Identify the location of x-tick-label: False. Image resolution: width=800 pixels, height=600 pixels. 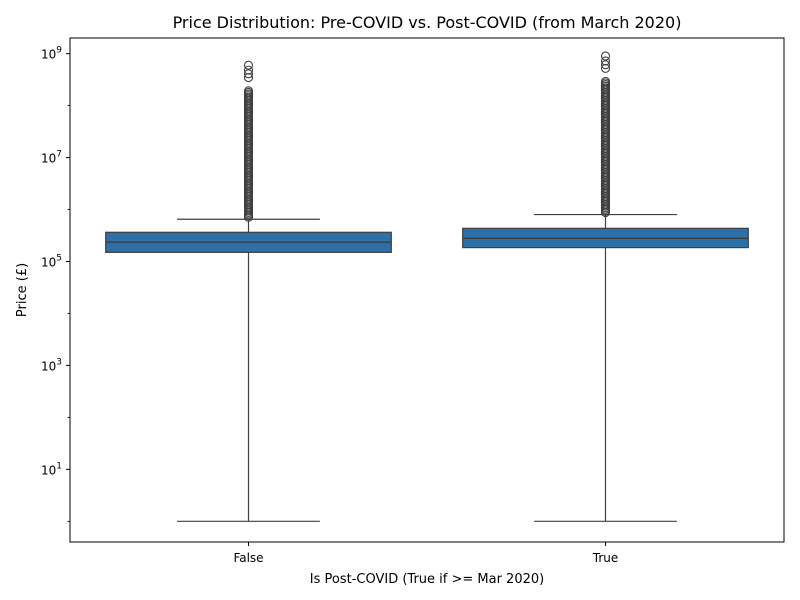
(248, 558).